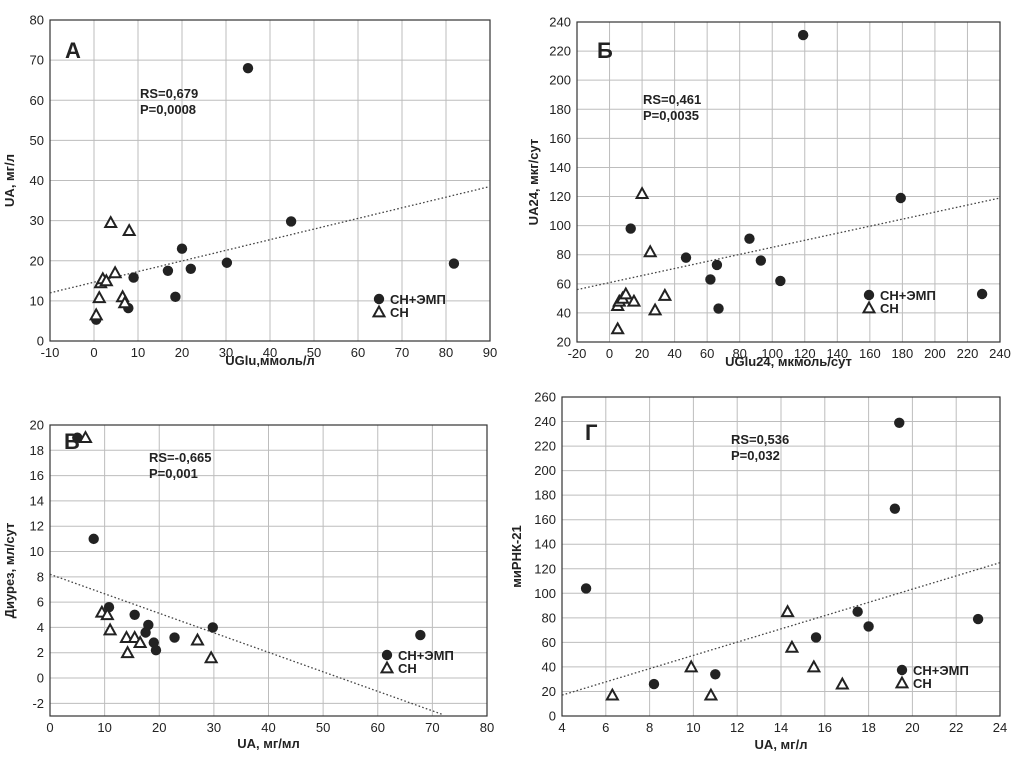 The height and width of the screenshot is (766, 1025). Describe the element at coordinates (40, 602) in the screenshot. I see `y-tick-label: 6` at that location.